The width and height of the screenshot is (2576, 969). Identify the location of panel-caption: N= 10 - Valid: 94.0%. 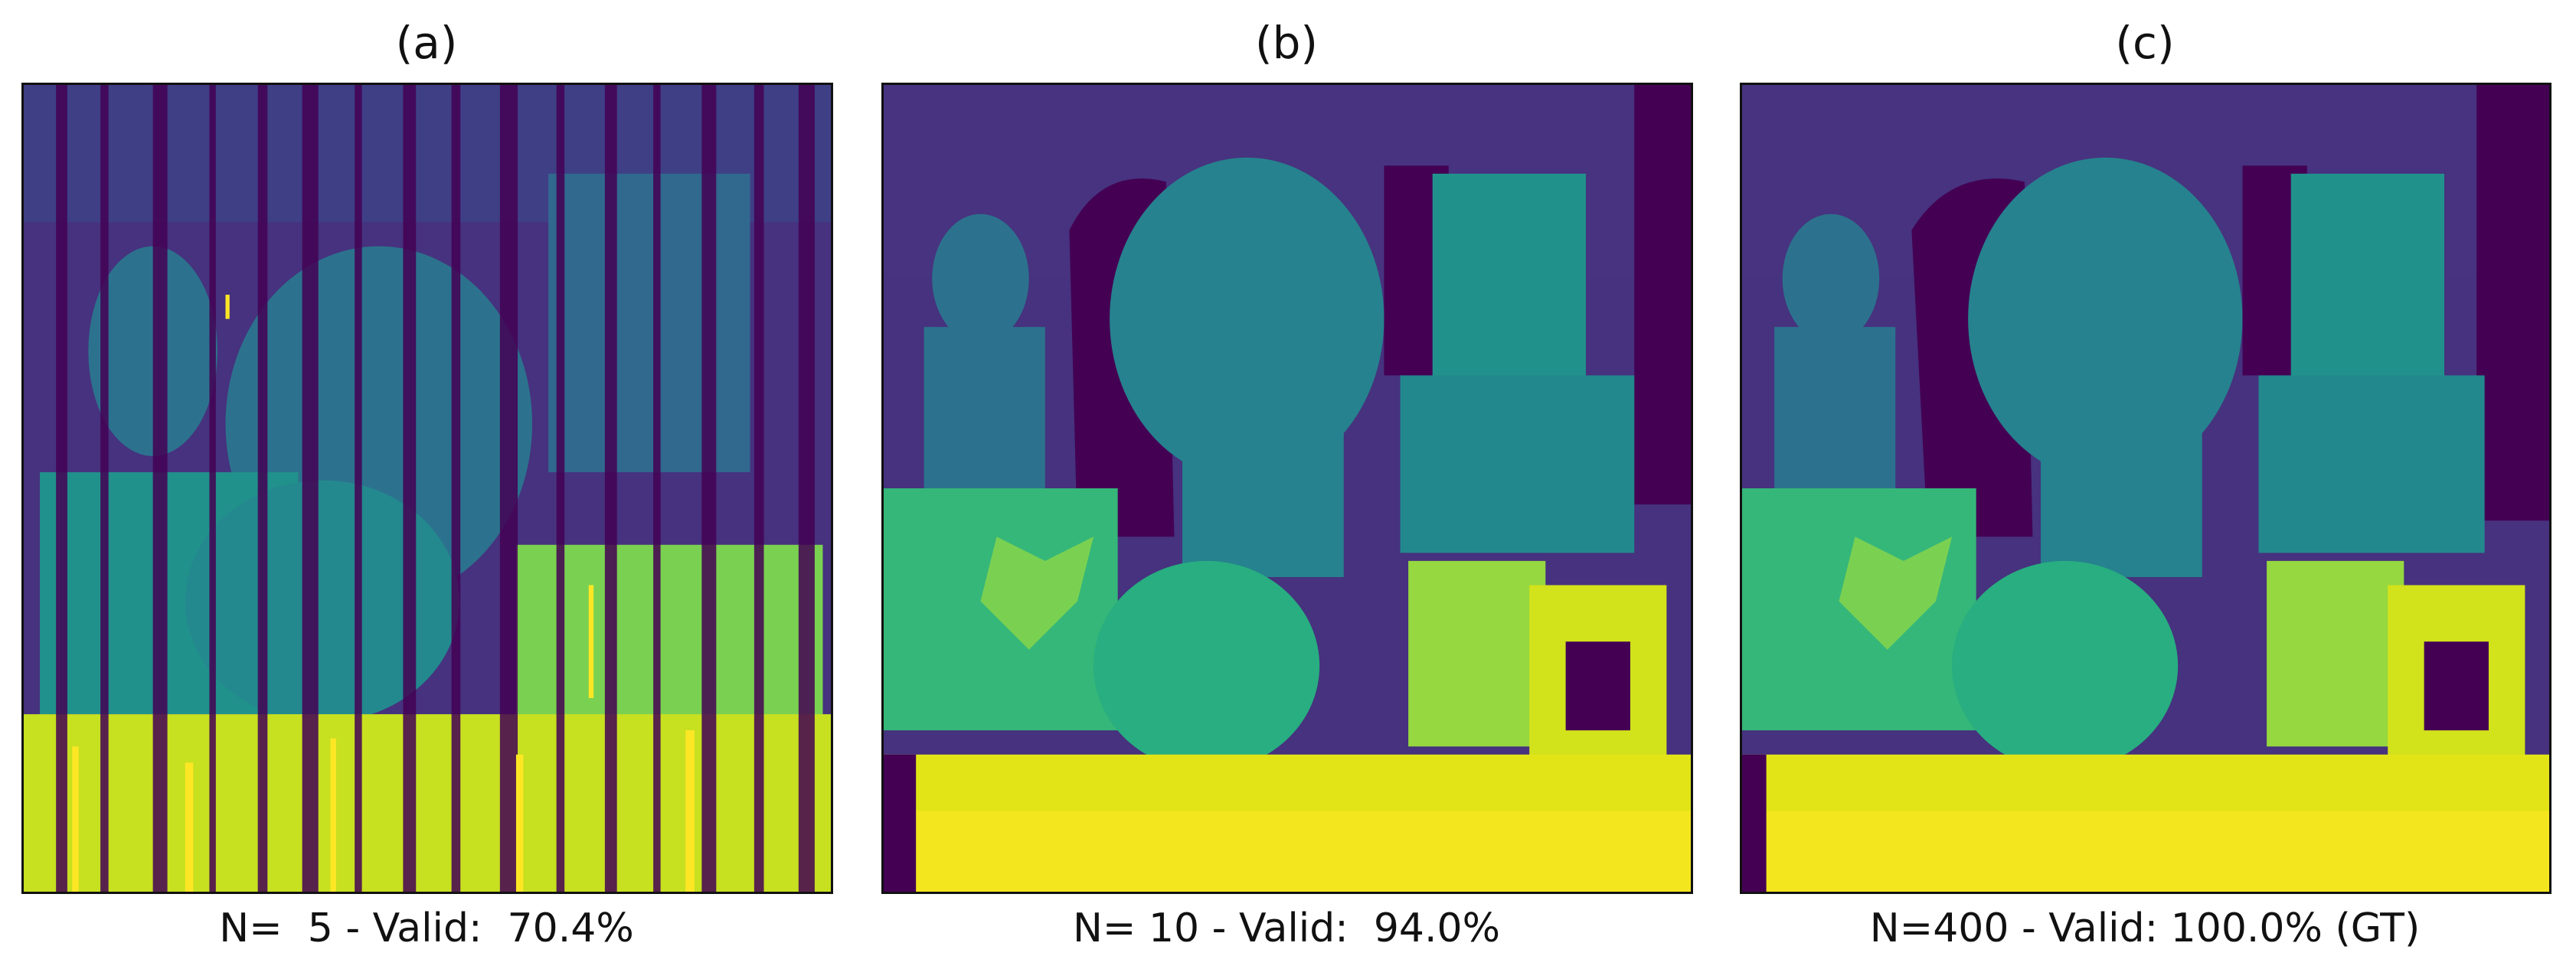
(1286, 928).